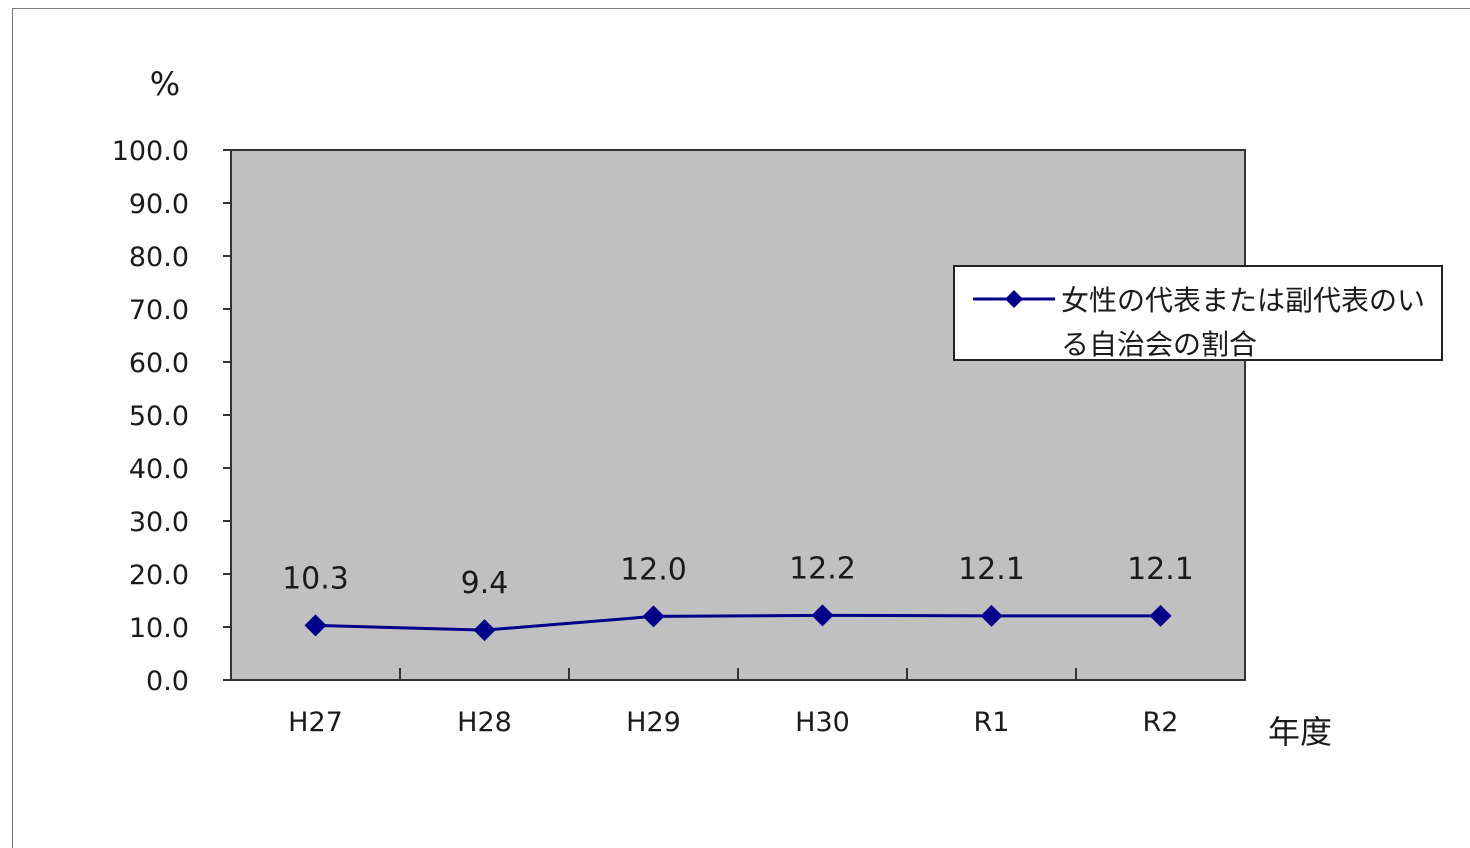  Describe the element at coordinates (822, 722) in the screenshot. I see `x-tick-label: H30` at that location.